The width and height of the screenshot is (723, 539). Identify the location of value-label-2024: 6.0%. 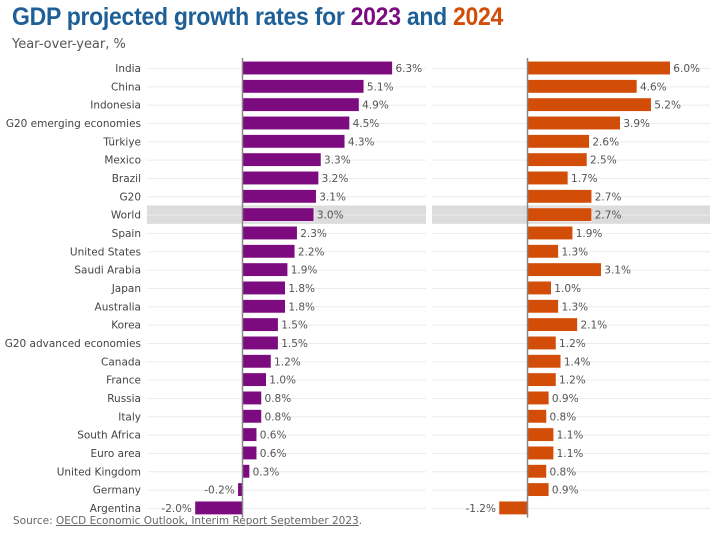
(686, 69).